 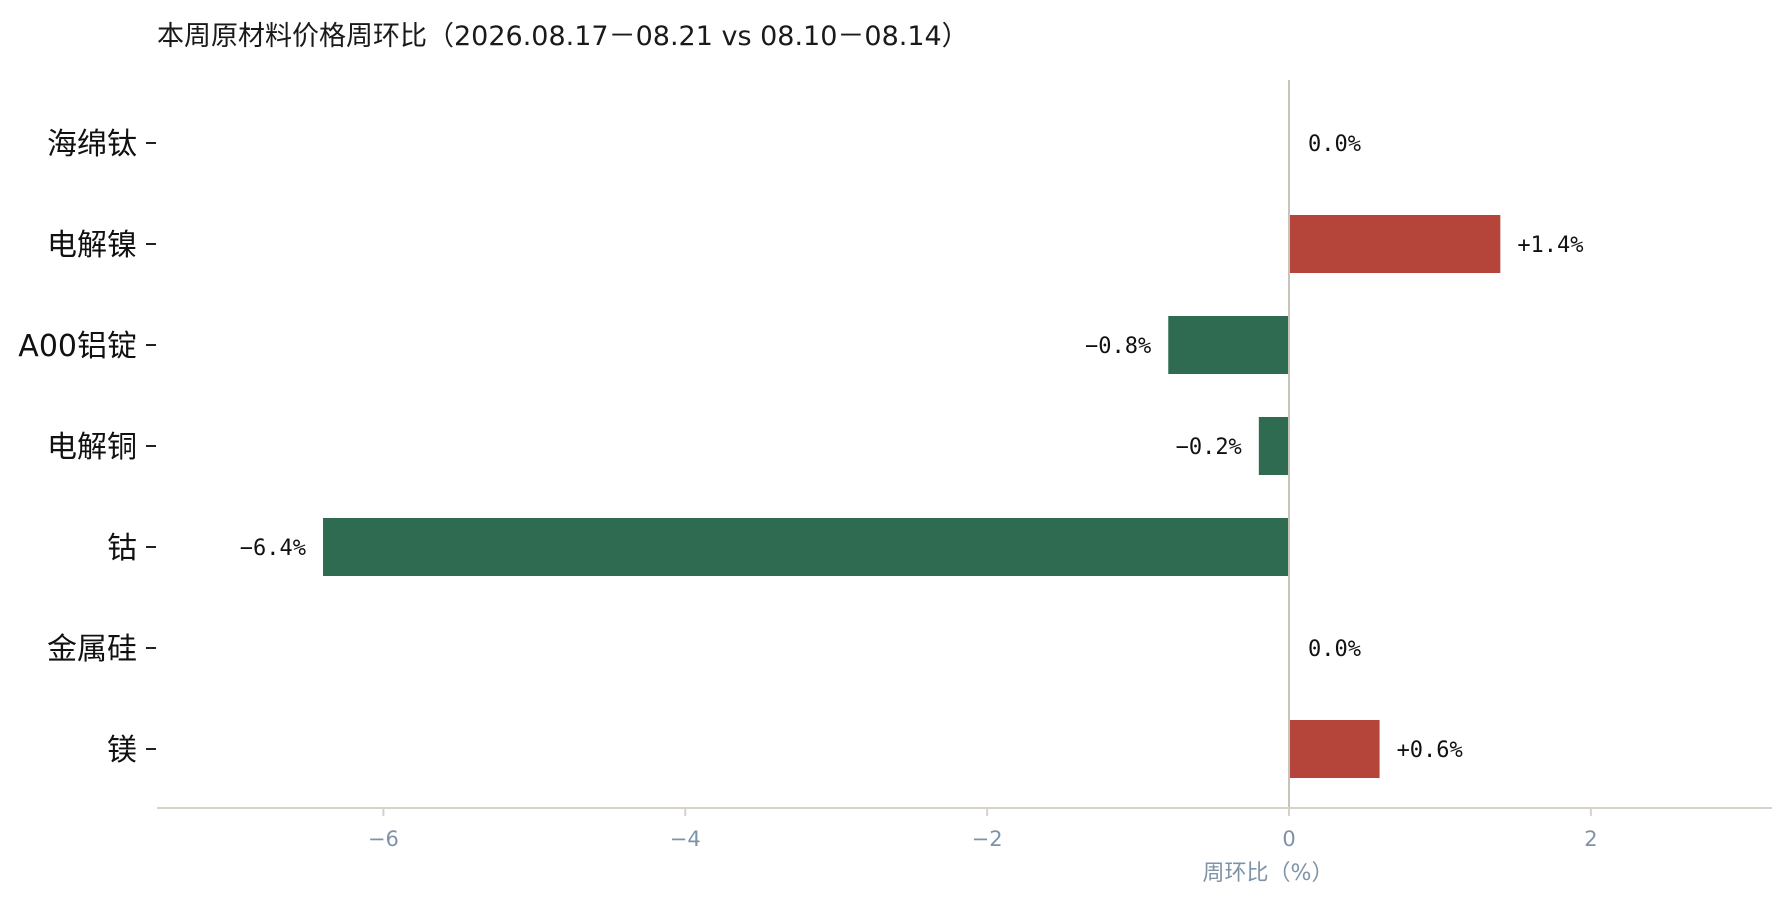 What do you see at coordinates (92, 447) in the screenshot?
I see `category-label-3: 电解铜` at bounding box center [92, 447].